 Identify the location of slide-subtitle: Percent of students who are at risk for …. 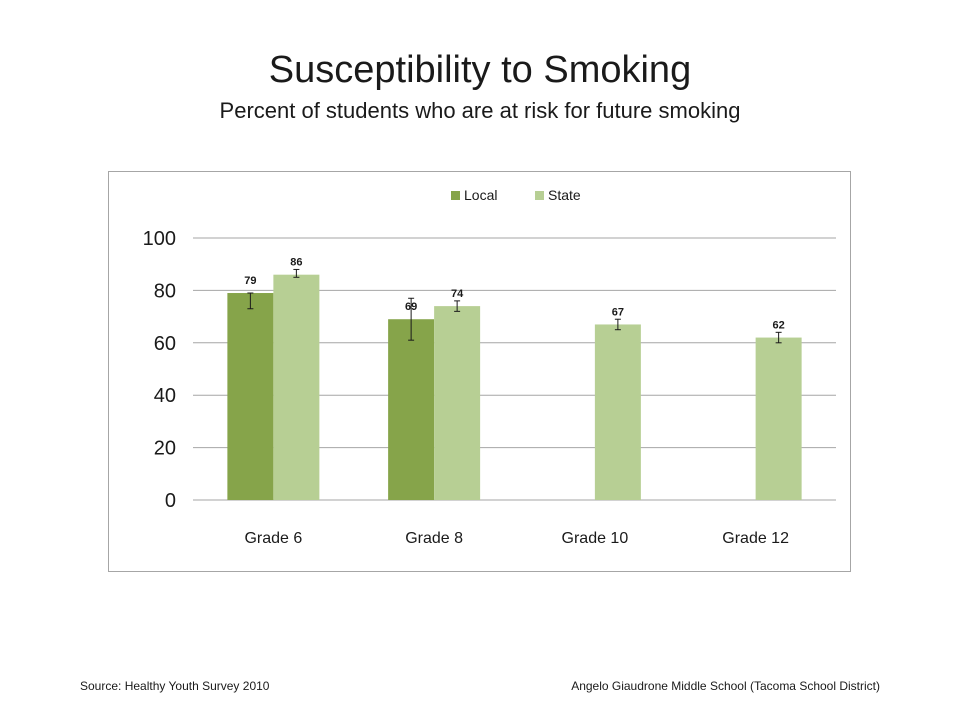
(480, 110).